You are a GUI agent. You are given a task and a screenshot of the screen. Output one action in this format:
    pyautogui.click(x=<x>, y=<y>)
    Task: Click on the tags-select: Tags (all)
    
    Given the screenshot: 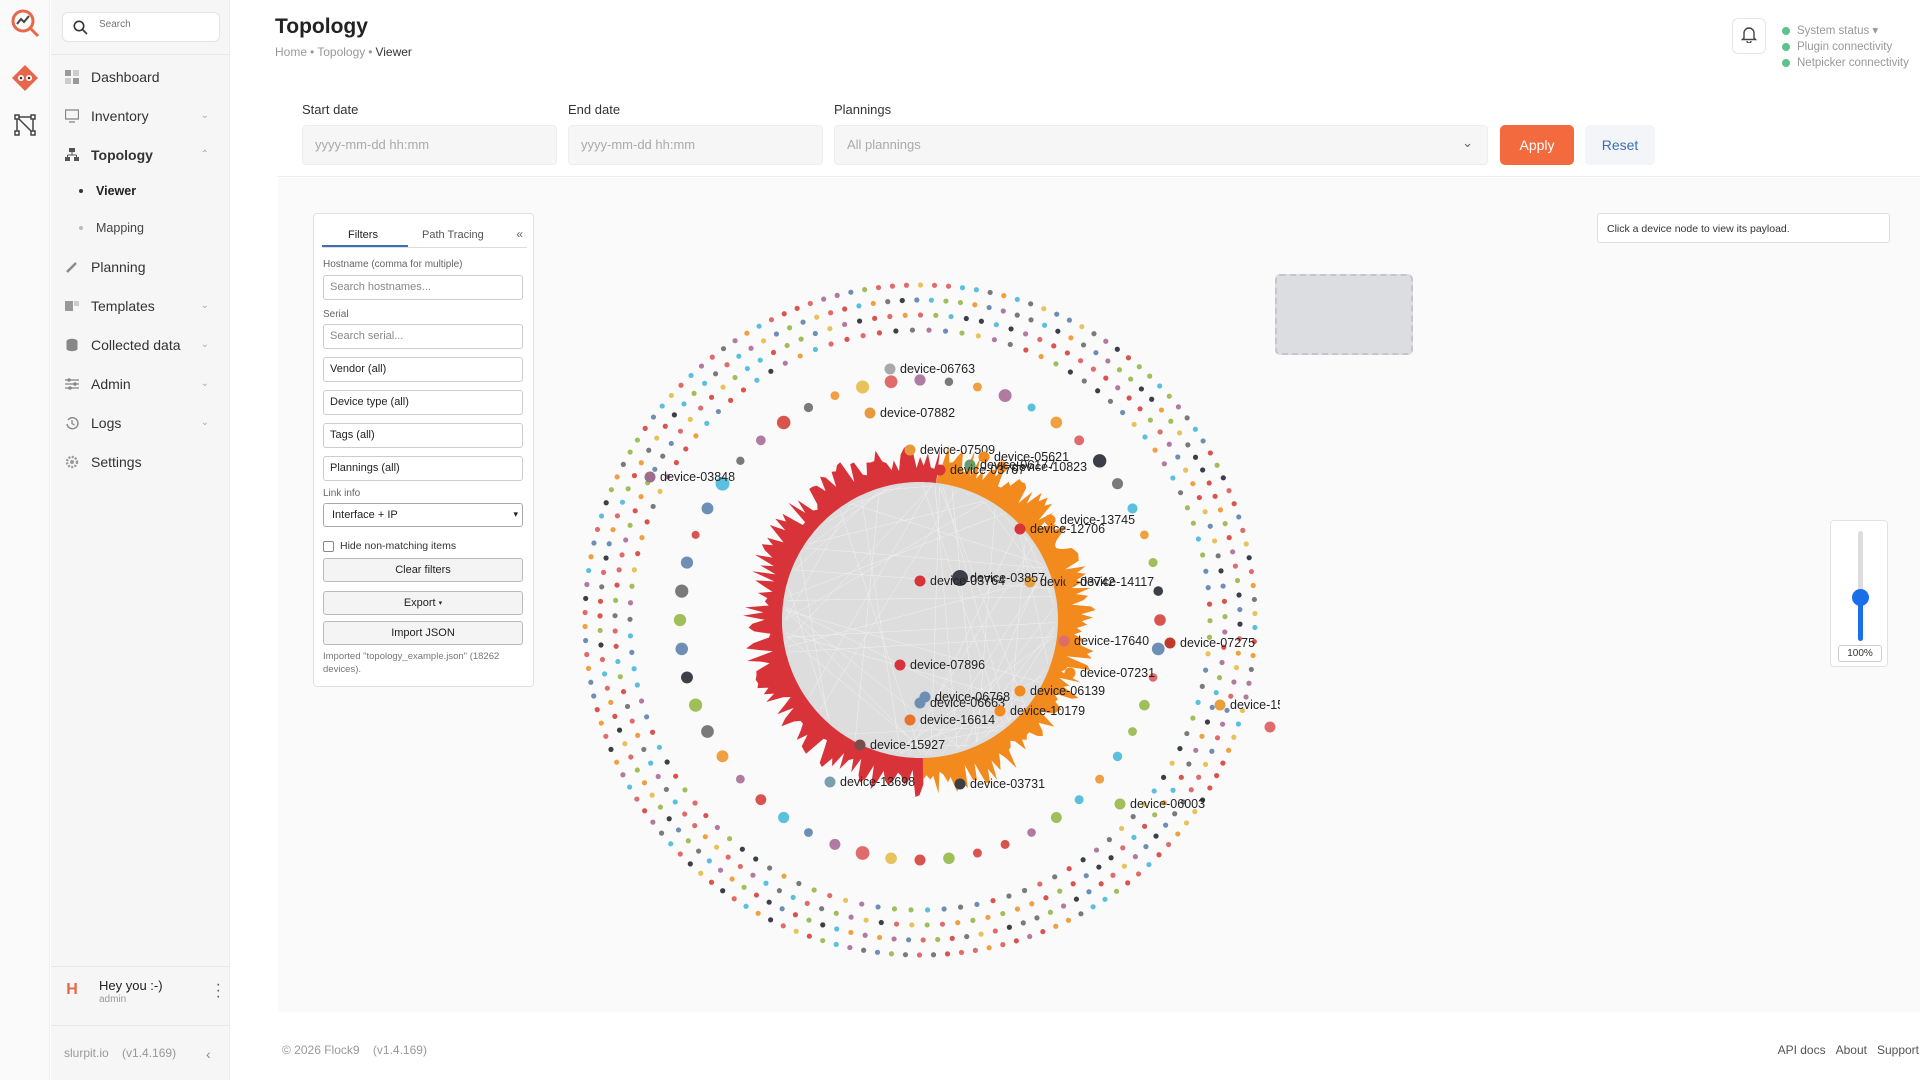 What is the action you would take?
    pyautogui.click(x=423, y=435)
    